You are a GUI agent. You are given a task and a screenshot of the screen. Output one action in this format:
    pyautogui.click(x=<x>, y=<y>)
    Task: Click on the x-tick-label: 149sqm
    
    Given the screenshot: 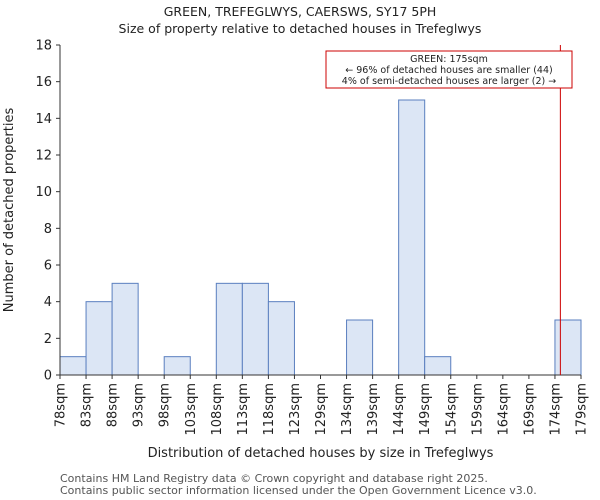 What is the action you would take?
    pyautogui.click(x=425, y=409)
    